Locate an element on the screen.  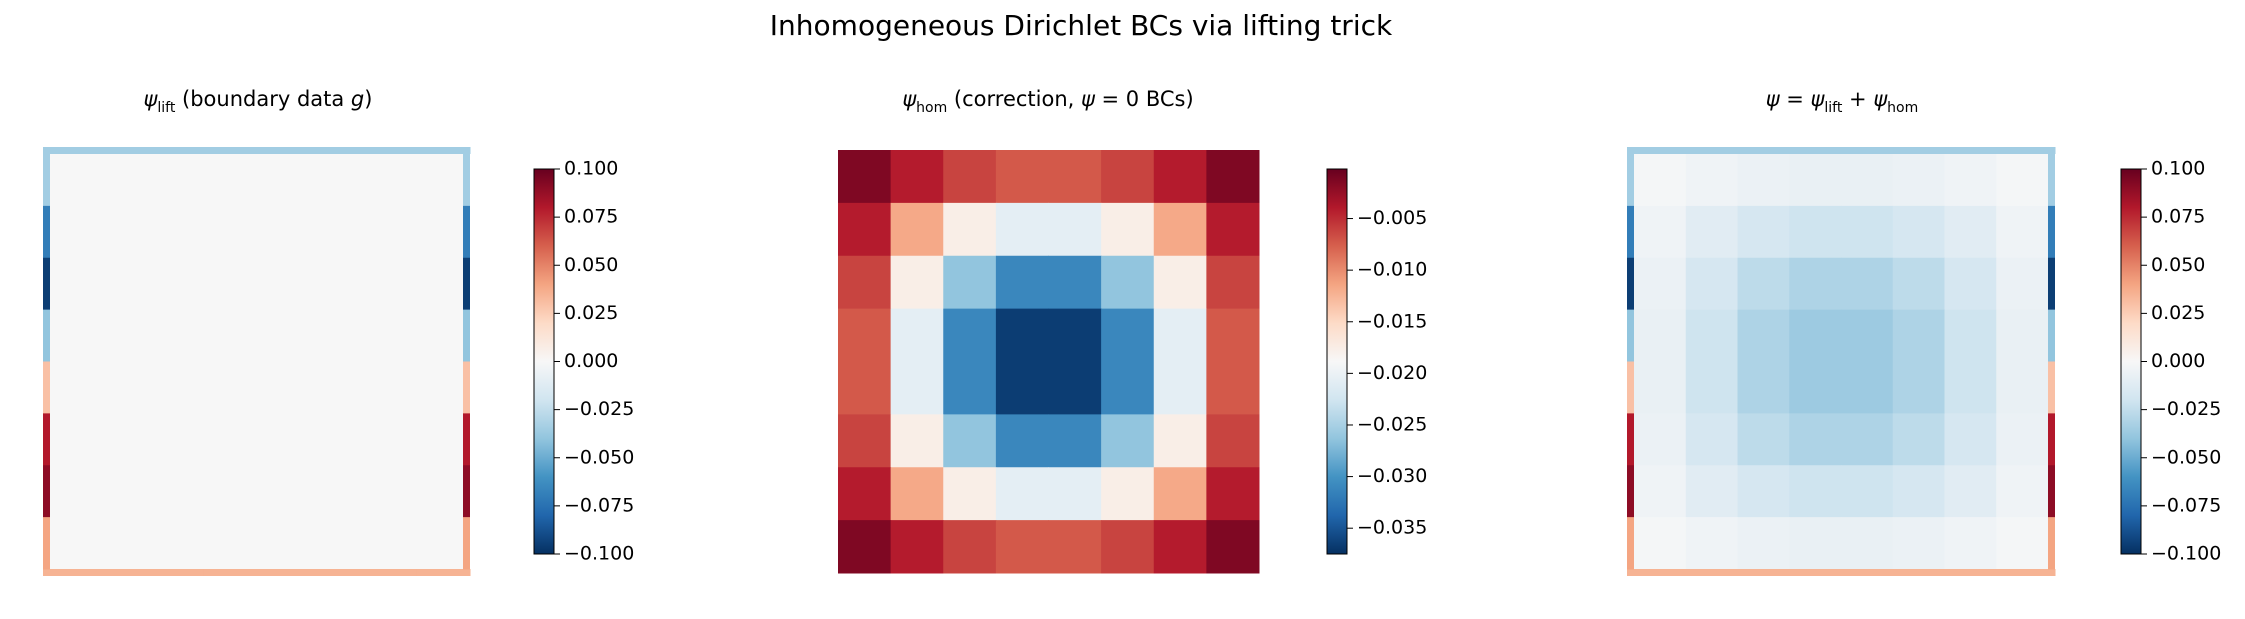
colorbar-tick-label: −0.025 is located at coordinates (1392, 424).